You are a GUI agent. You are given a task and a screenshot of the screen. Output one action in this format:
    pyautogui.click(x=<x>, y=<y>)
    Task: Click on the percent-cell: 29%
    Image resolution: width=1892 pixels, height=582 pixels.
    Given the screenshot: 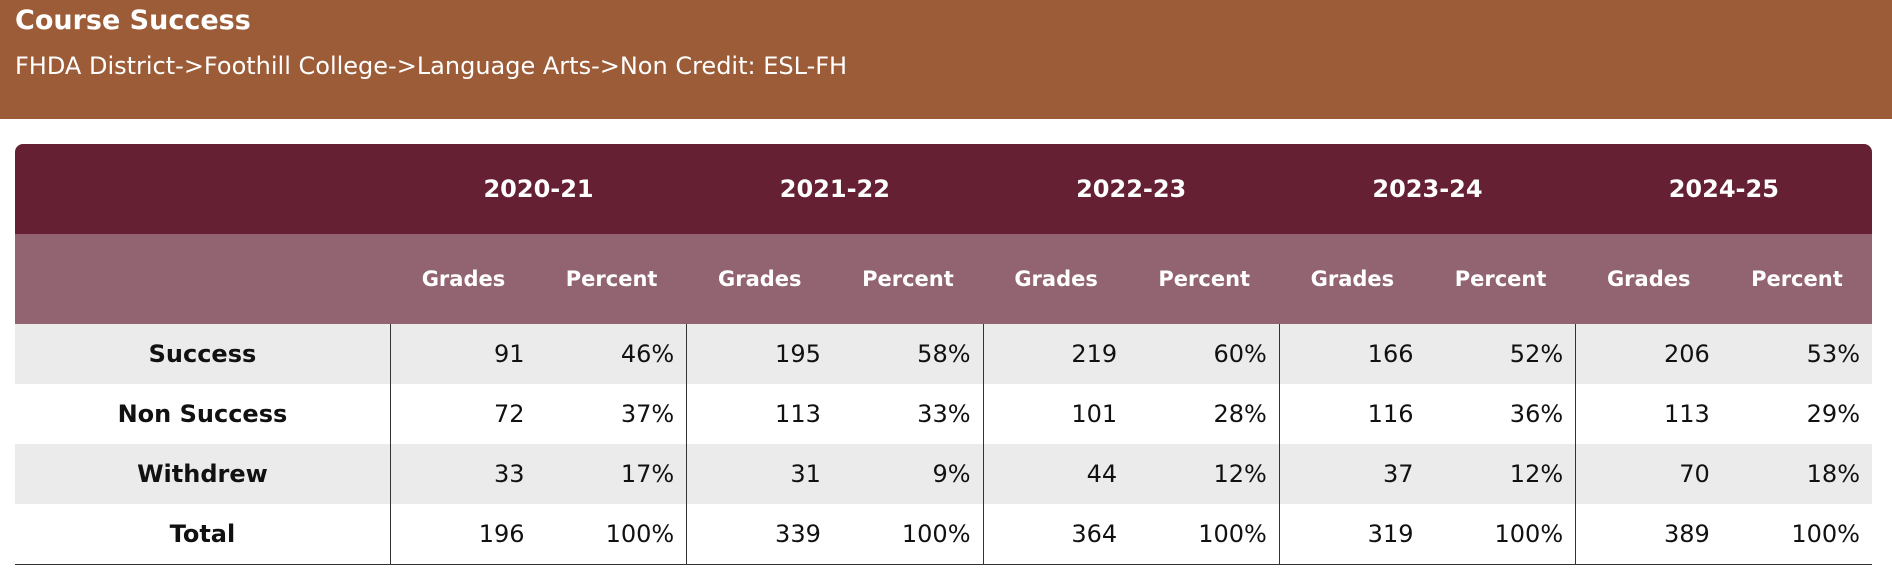 What is the action you would take?
    pyautogui.click(x=1796, y=414)
    